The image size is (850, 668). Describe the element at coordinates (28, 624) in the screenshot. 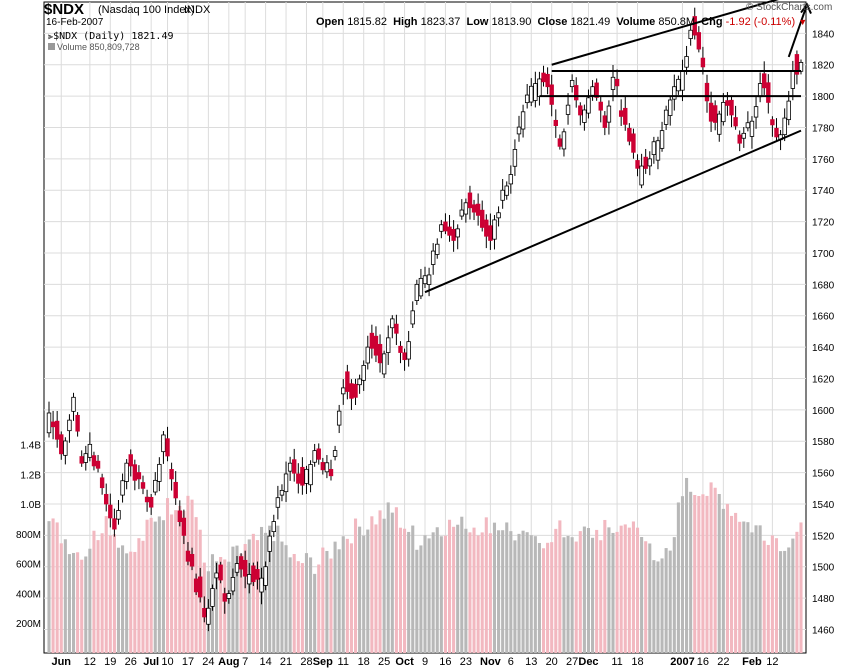

I see `volume-tick-label: 200M` at that location.